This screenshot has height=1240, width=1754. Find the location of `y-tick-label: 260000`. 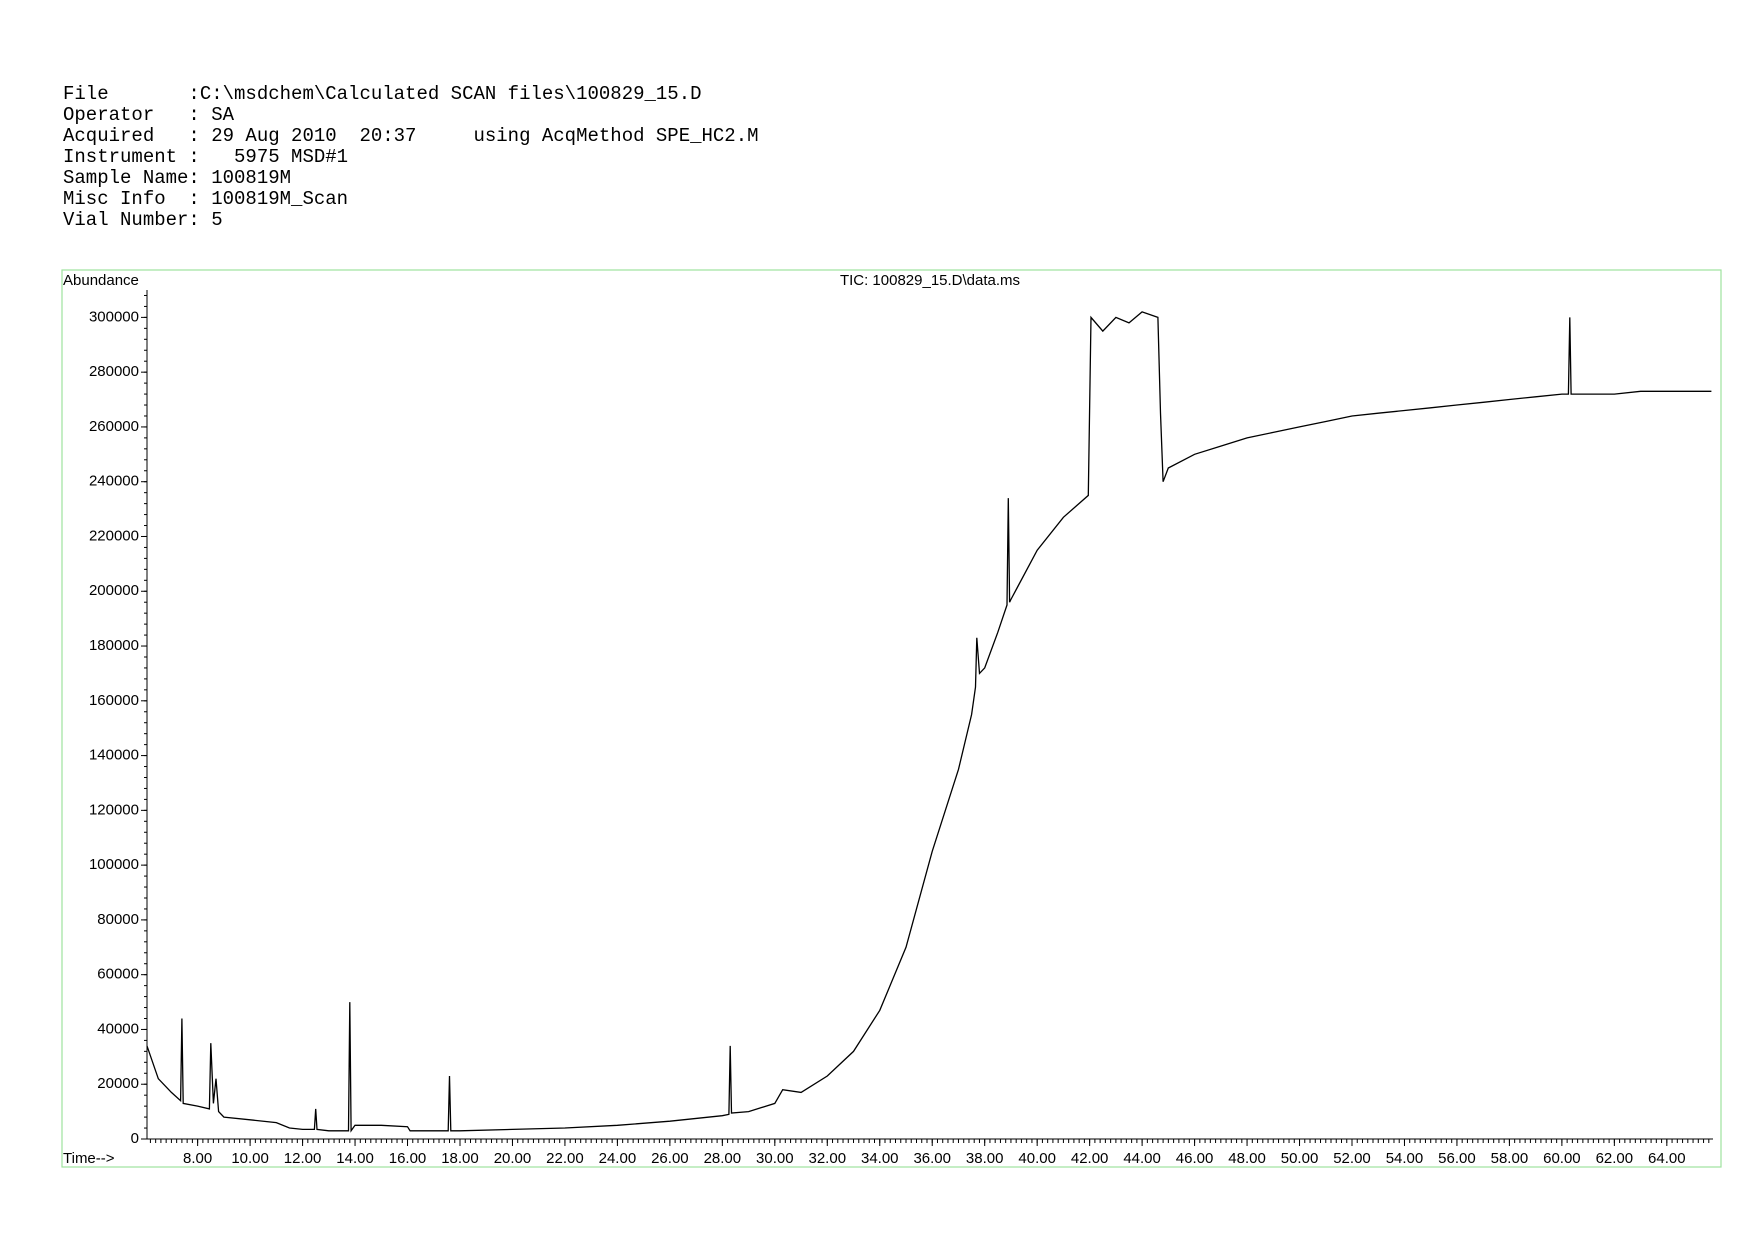

y-tick-label: 260000 is located at coordinates (114, 426).